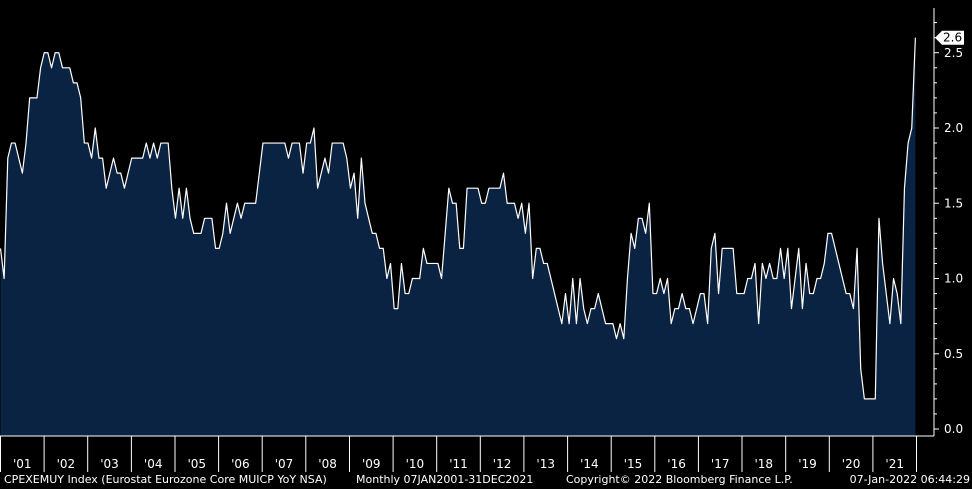 This screenshot has height=489, width=972. Describe the element at coordinates (197, 464) in the screenshot. I see `x-tick-label: '05` at that location.